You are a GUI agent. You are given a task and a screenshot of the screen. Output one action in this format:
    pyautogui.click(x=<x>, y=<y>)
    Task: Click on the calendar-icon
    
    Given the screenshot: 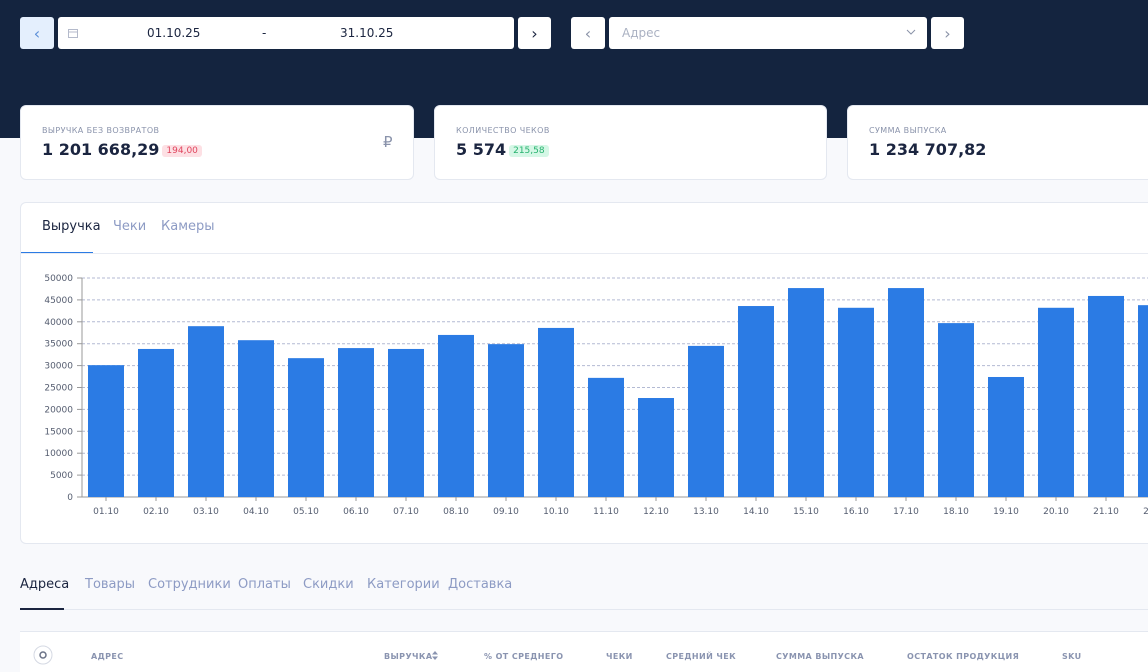 What is the action you would take?
    pyautogui.click(x=73, y=33)
    